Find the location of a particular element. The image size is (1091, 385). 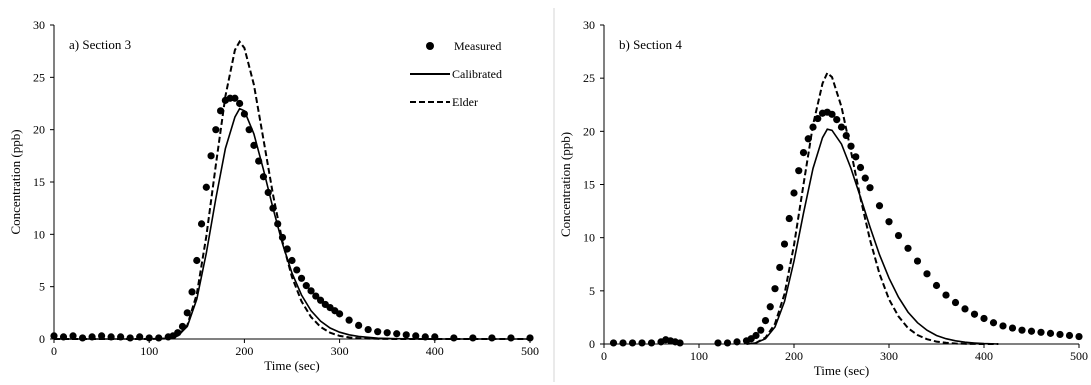

x-tick-label: 300 is located at coordinates (889, 356).